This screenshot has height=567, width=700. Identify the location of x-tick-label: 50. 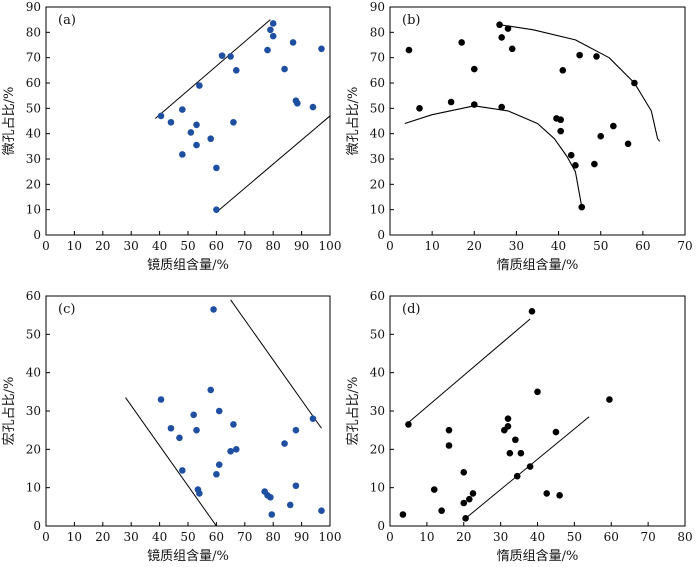
(574, 537).